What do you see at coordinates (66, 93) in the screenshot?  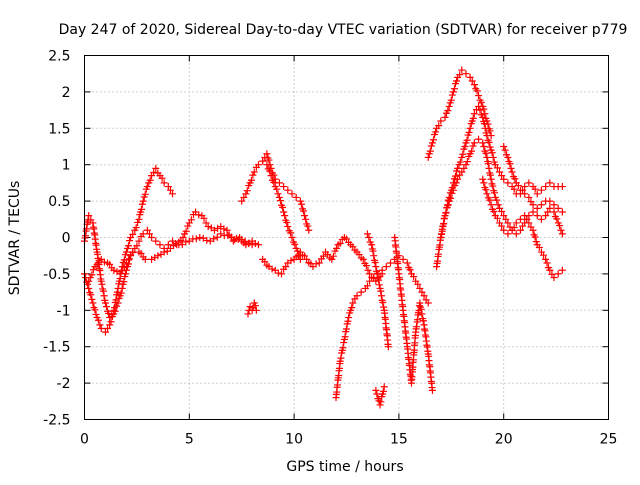 I see `y-tick-label: 2` at bounding box center [66, 93].